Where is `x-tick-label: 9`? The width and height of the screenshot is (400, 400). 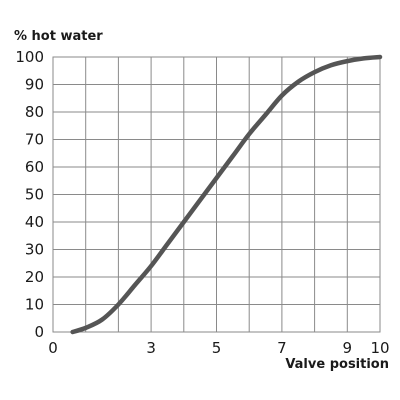 x-tick-label: 9 is located at coordinates (348, 348).